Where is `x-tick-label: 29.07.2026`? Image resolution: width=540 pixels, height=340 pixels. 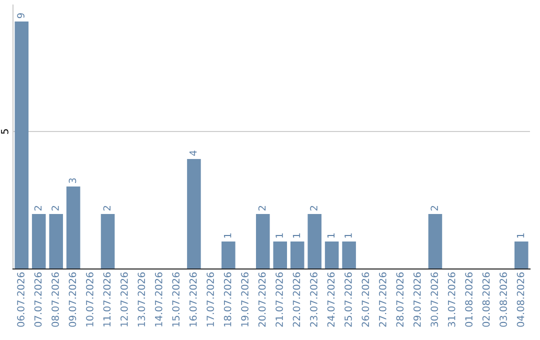
x-tick-label: 29.07.2026 is located at coordinates (417, 299).